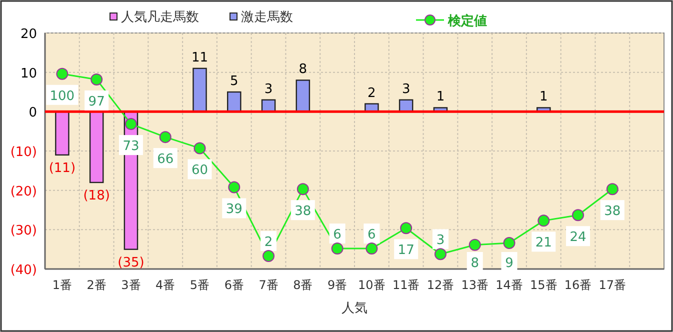 The height and width of the screenshot is (332, 673). I want to click on y-tick-label: (30), so click(23, 231).